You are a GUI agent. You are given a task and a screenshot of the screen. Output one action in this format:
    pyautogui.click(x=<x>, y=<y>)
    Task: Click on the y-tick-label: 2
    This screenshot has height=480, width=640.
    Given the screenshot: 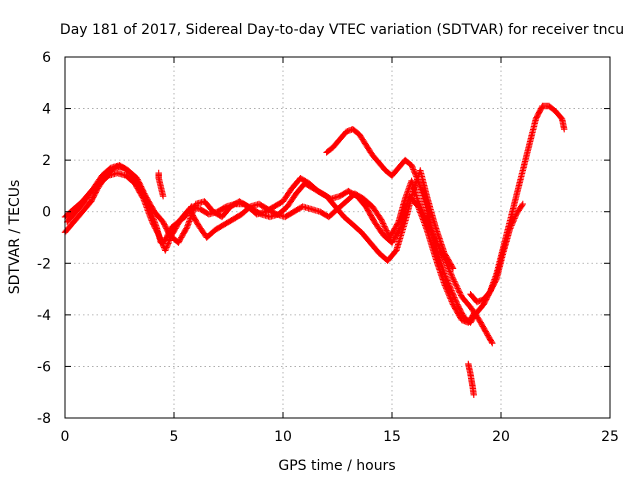 What is the action you would take?
    pyautogui.click(x=46, y=161)
    